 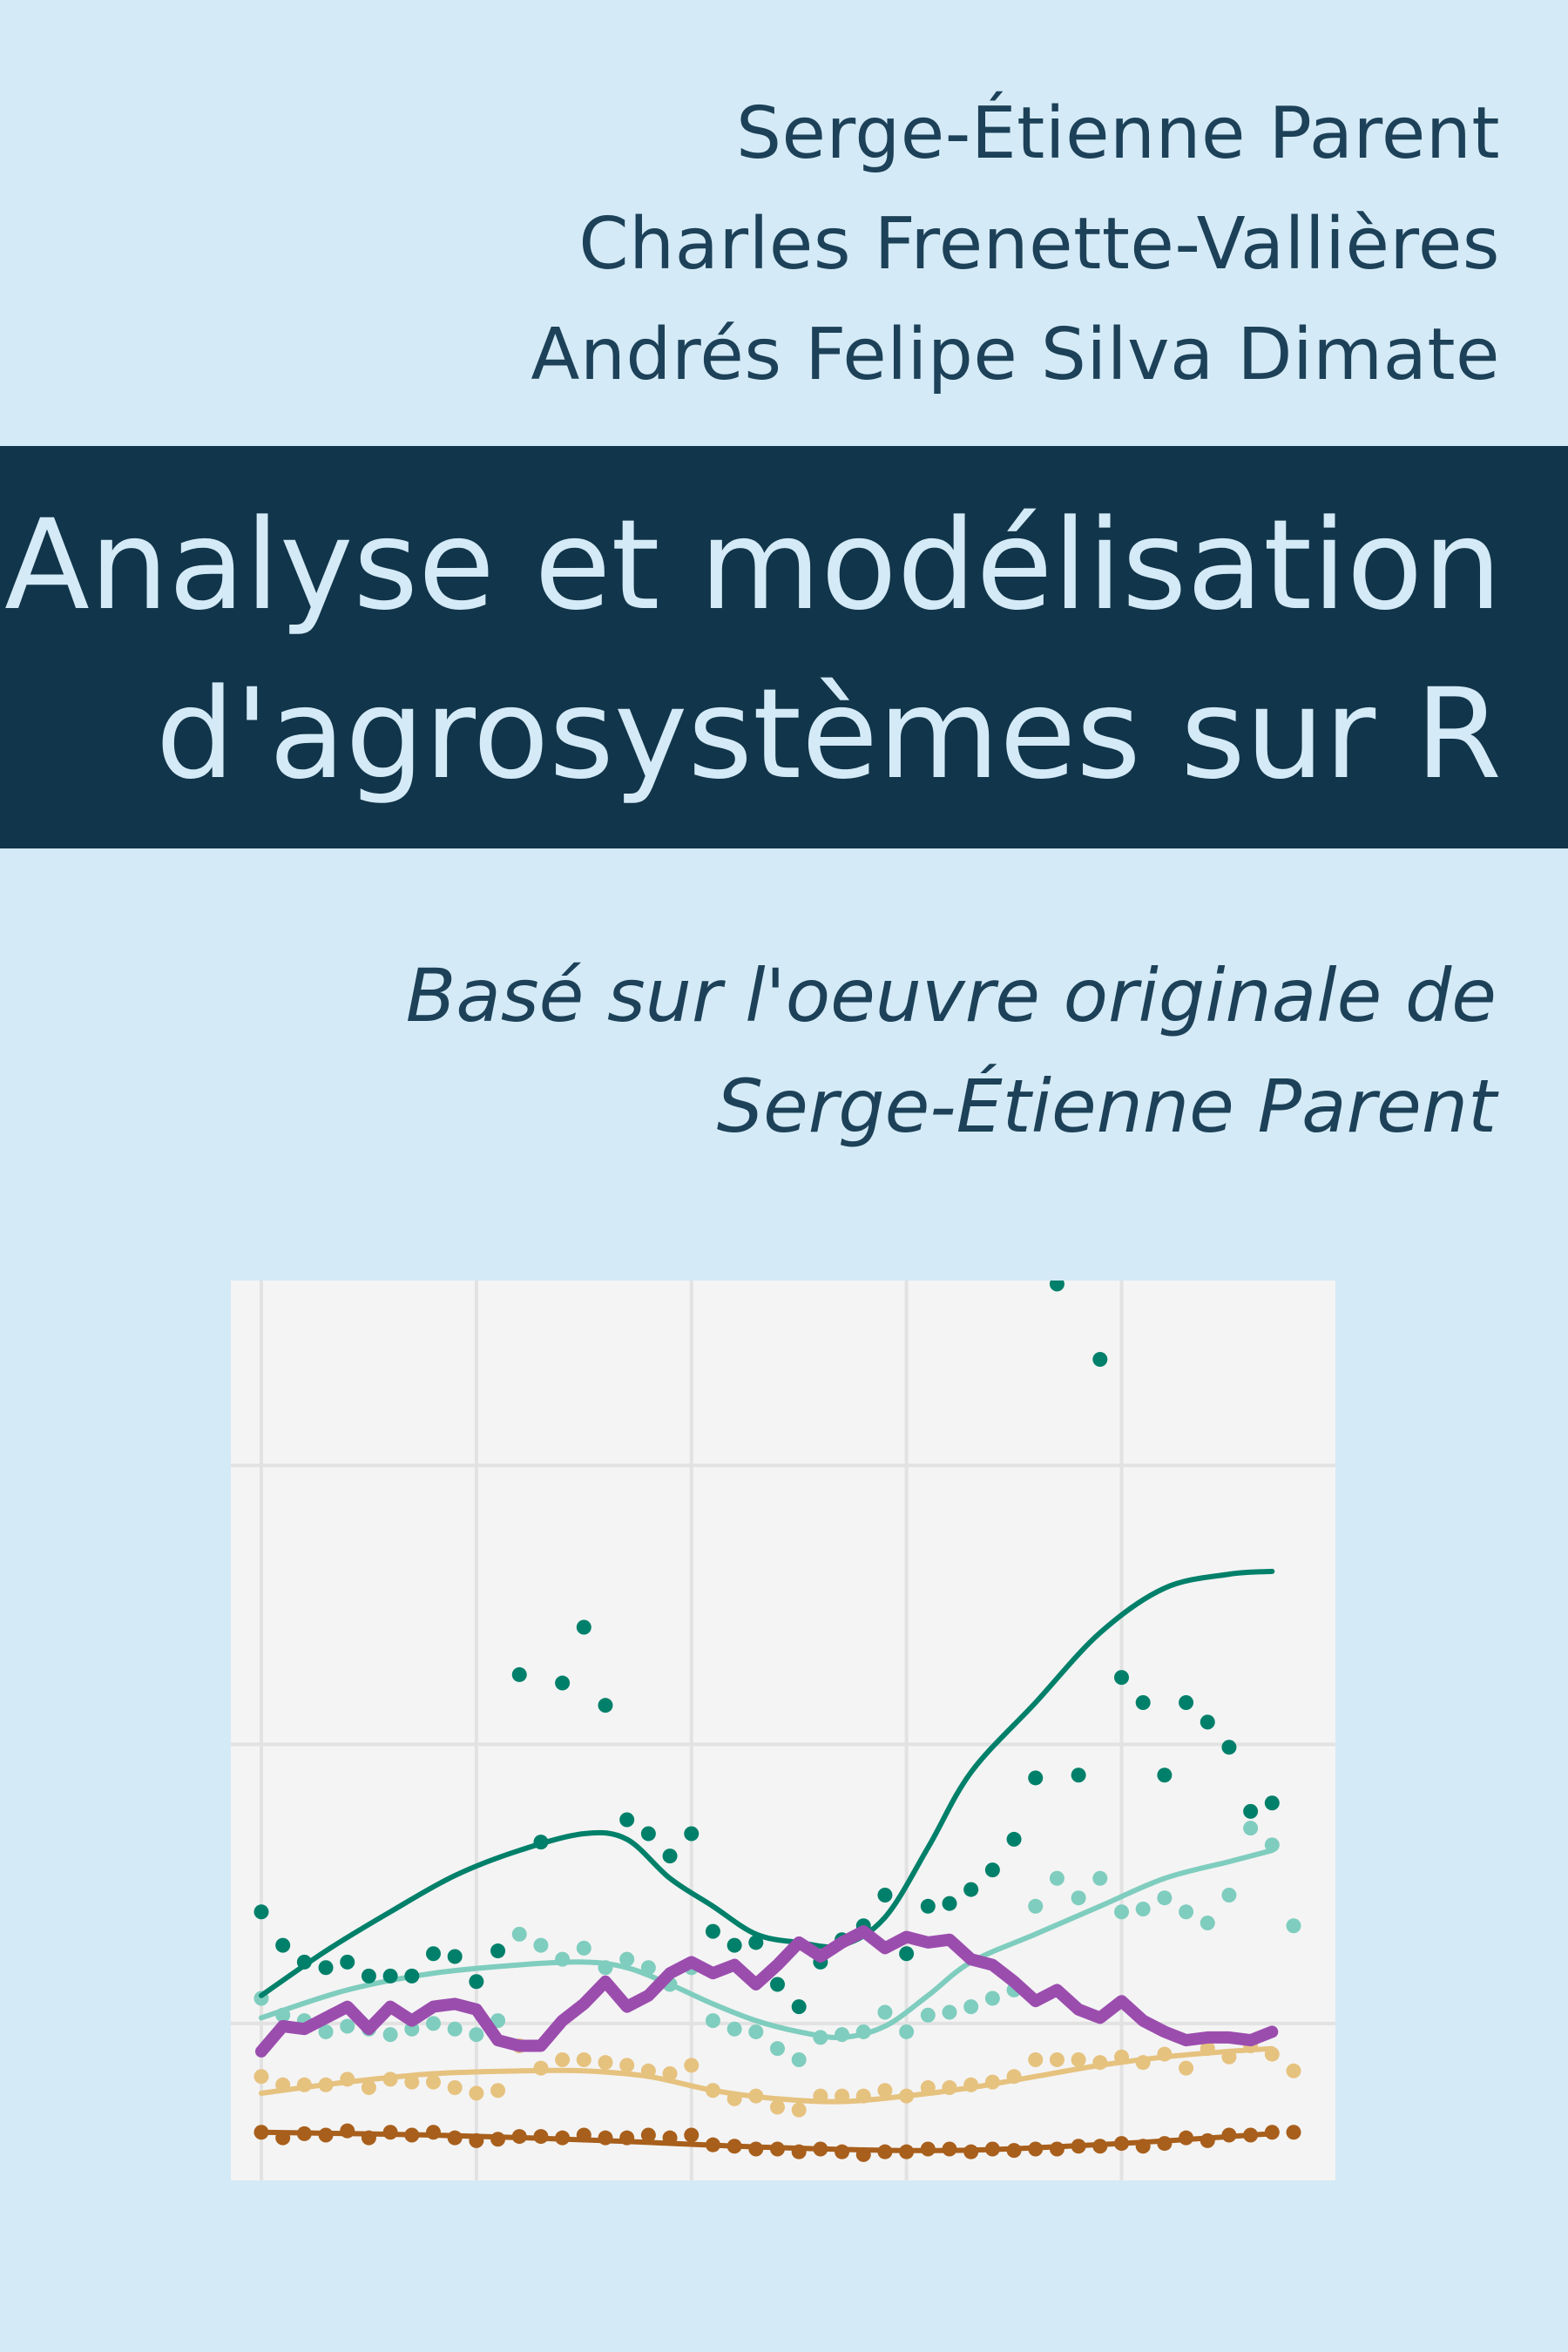 What do you see at coordinates (1015, 355) in the screenshot?
I see `author-name: Andrés Felipe Silva Dimate` at bounding box center [1015, 355].